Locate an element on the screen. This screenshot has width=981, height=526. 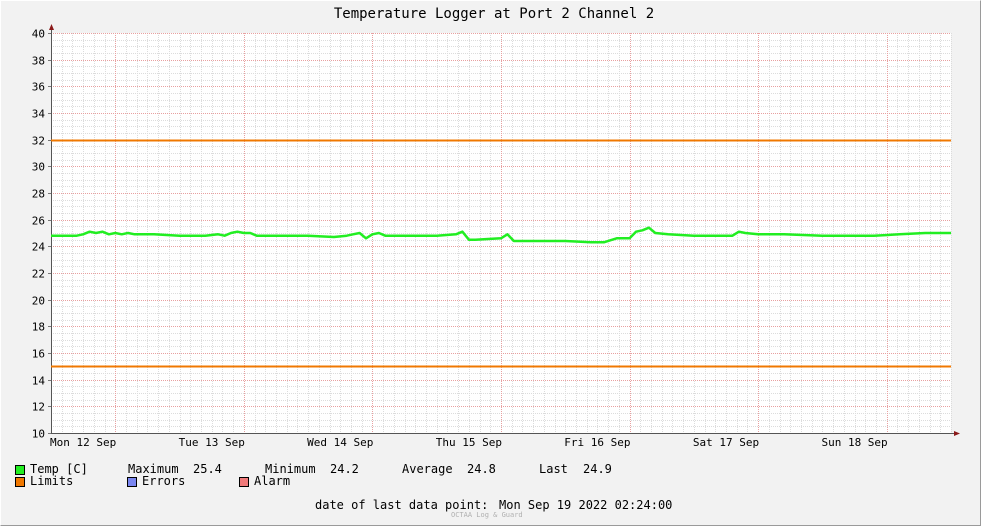
x-tick-label: Thu 15 Sep is located at coordinates (469, 442).